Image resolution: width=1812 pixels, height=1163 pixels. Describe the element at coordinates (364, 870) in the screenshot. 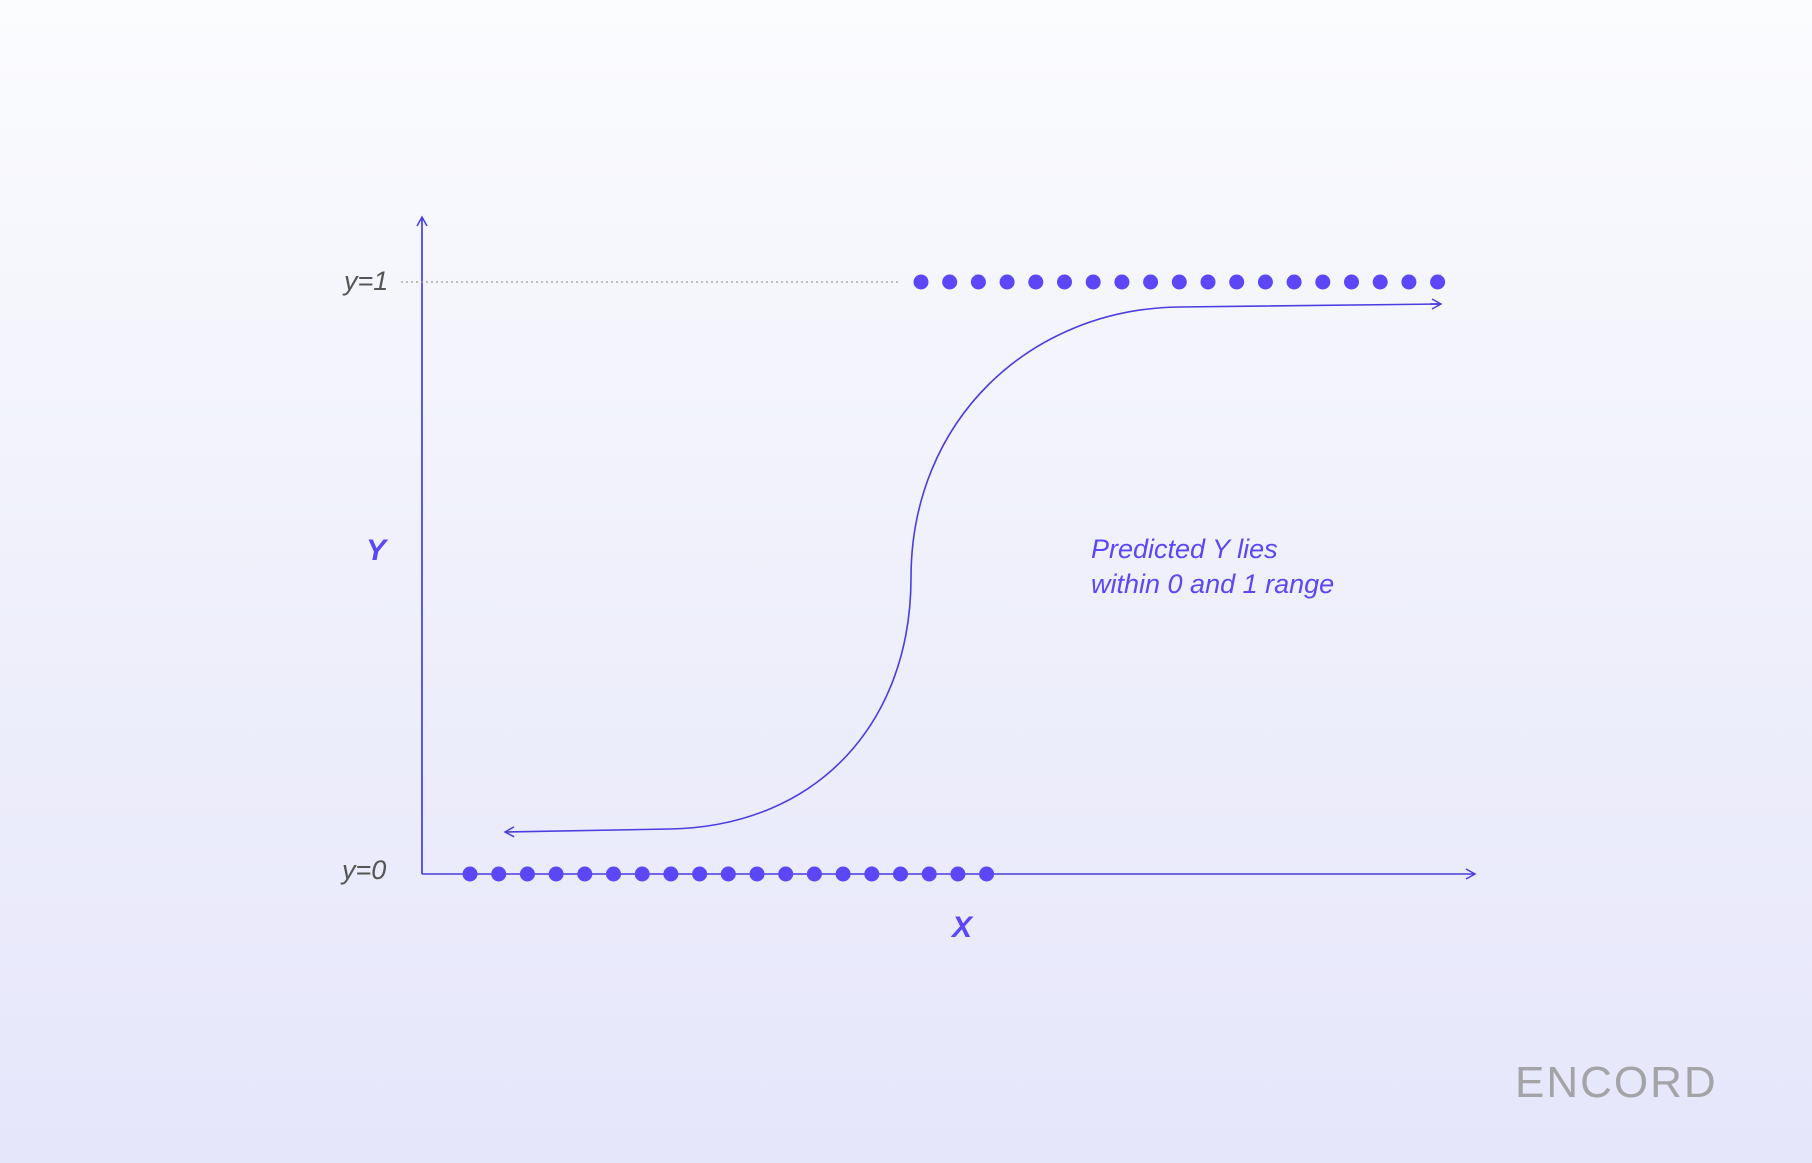

I see `y-zero-label: y=0` at that location.